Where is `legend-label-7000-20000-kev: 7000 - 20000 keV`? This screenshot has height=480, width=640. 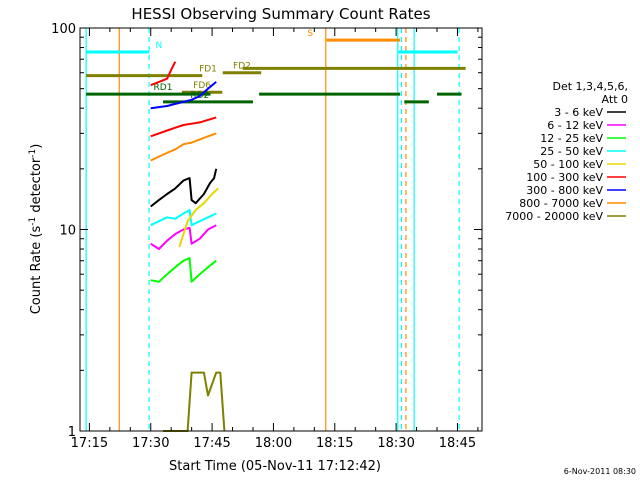 legend-label-7000-20000-kev: 7000 - 20000 keV is located at coordinates (554, 216).